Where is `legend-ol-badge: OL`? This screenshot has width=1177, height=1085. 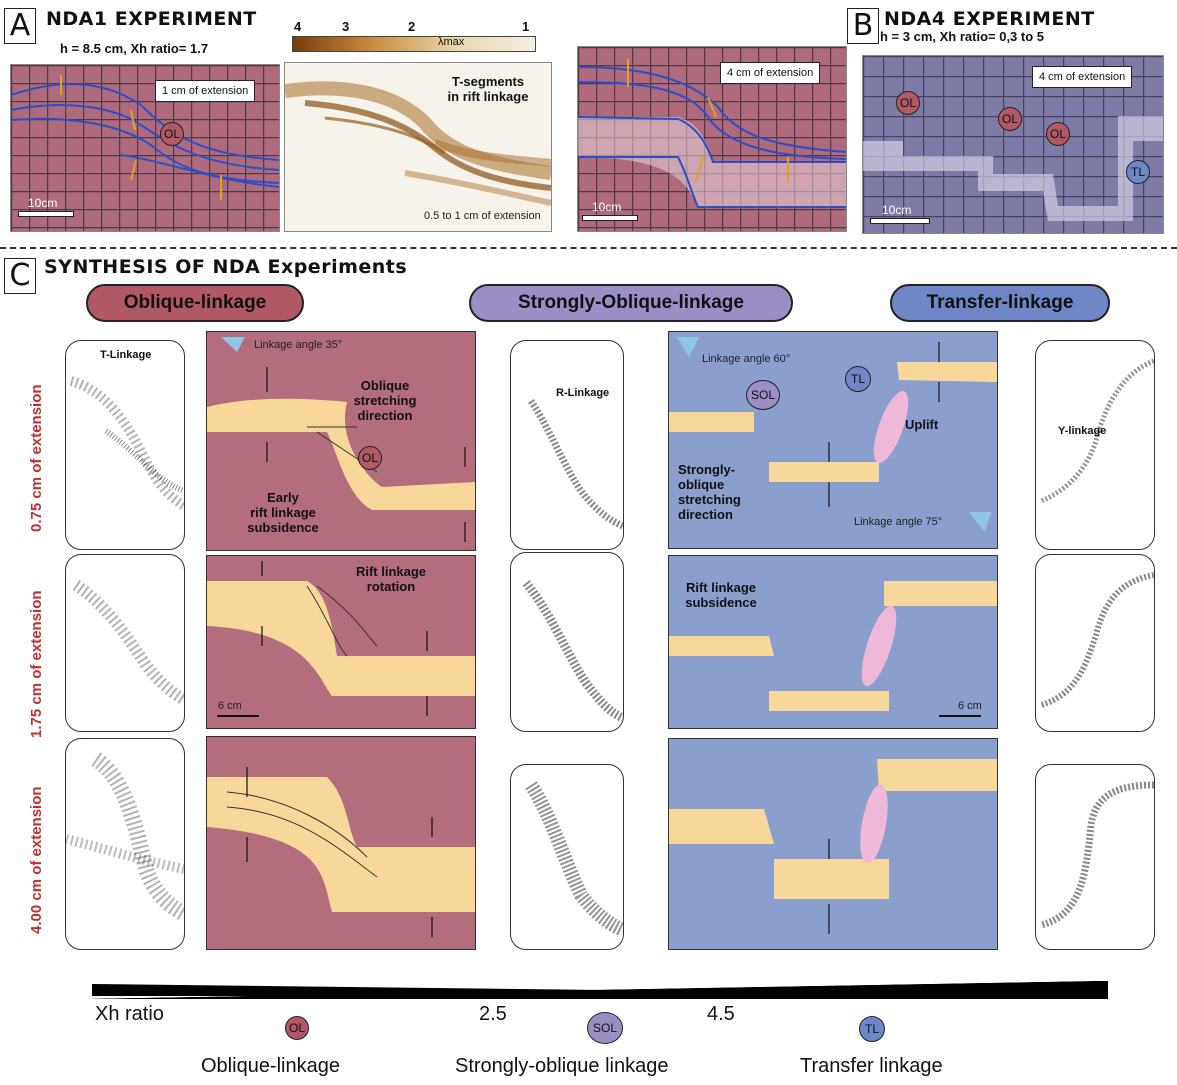 legend-ol-badge: OL is located at coordinates (297, 1028).